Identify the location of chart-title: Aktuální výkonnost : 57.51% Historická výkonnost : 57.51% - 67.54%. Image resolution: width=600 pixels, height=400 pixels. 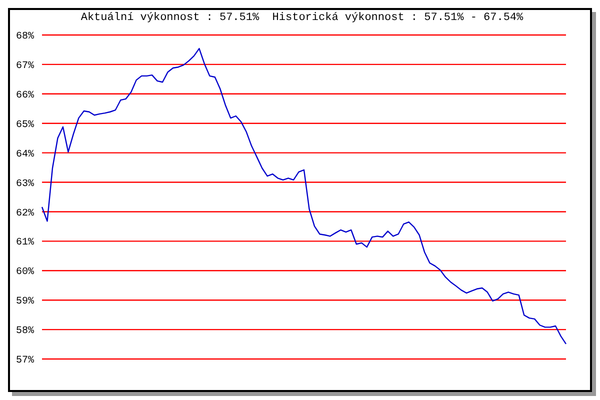
(302, 18).